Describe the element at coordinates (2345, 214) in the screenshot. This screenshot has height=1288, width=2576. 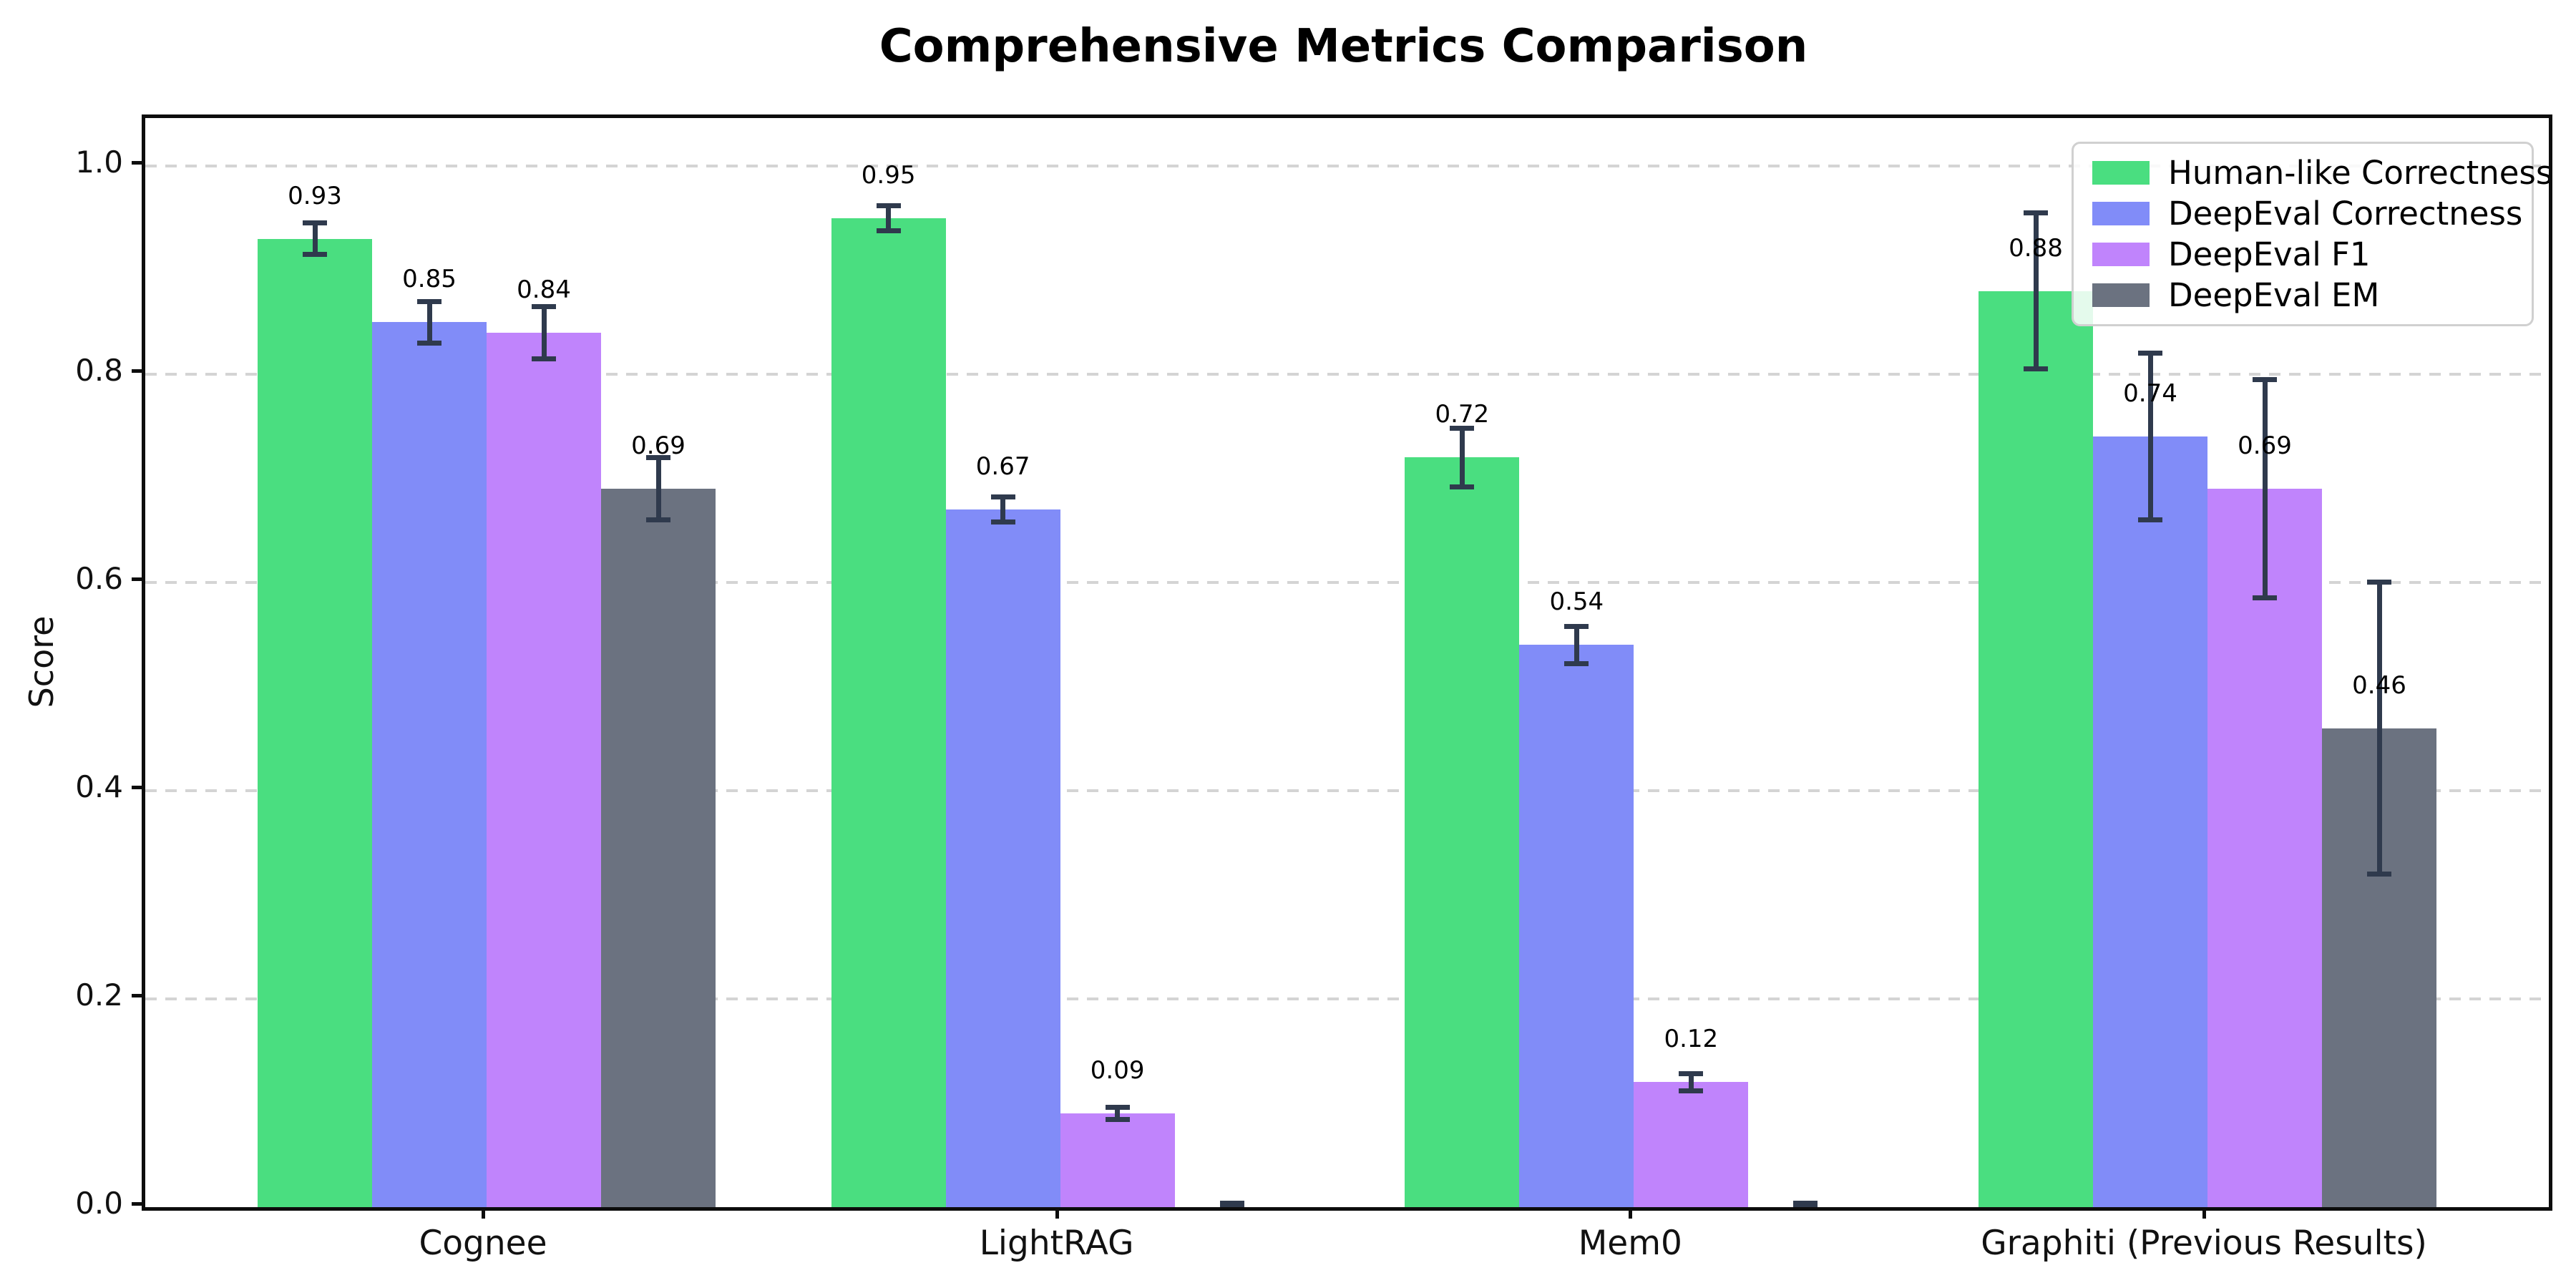
I see `legend-label: DeepEval Correctness` at that location.